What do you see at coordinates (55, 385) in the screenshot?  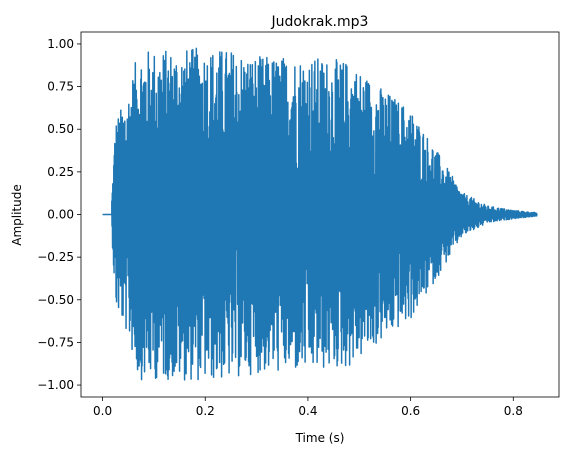 I see `y-tick-label: −1.00` at bounding box center [55, 385].